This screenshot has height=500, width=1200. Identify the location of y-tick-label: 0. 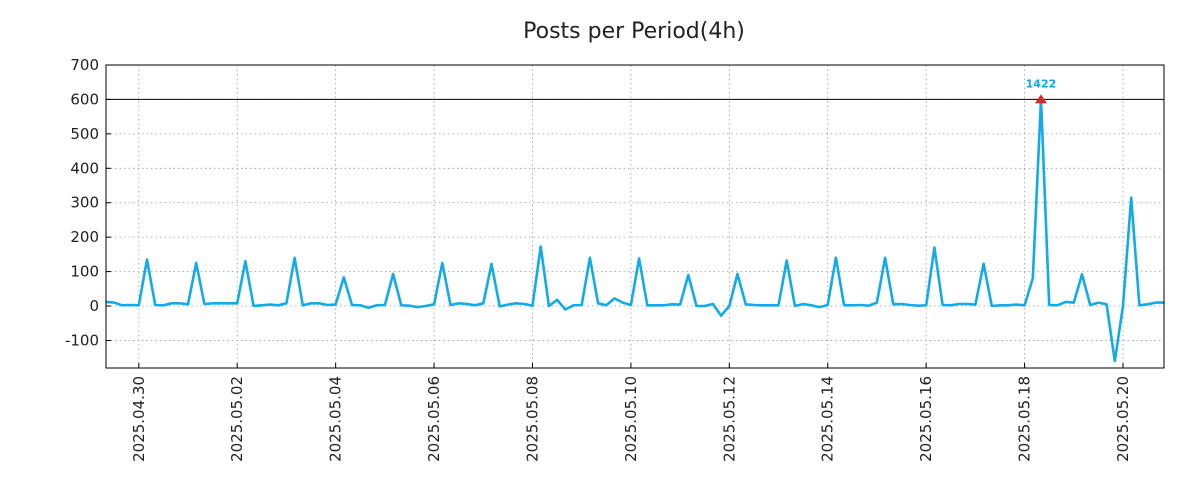
(94, 306).